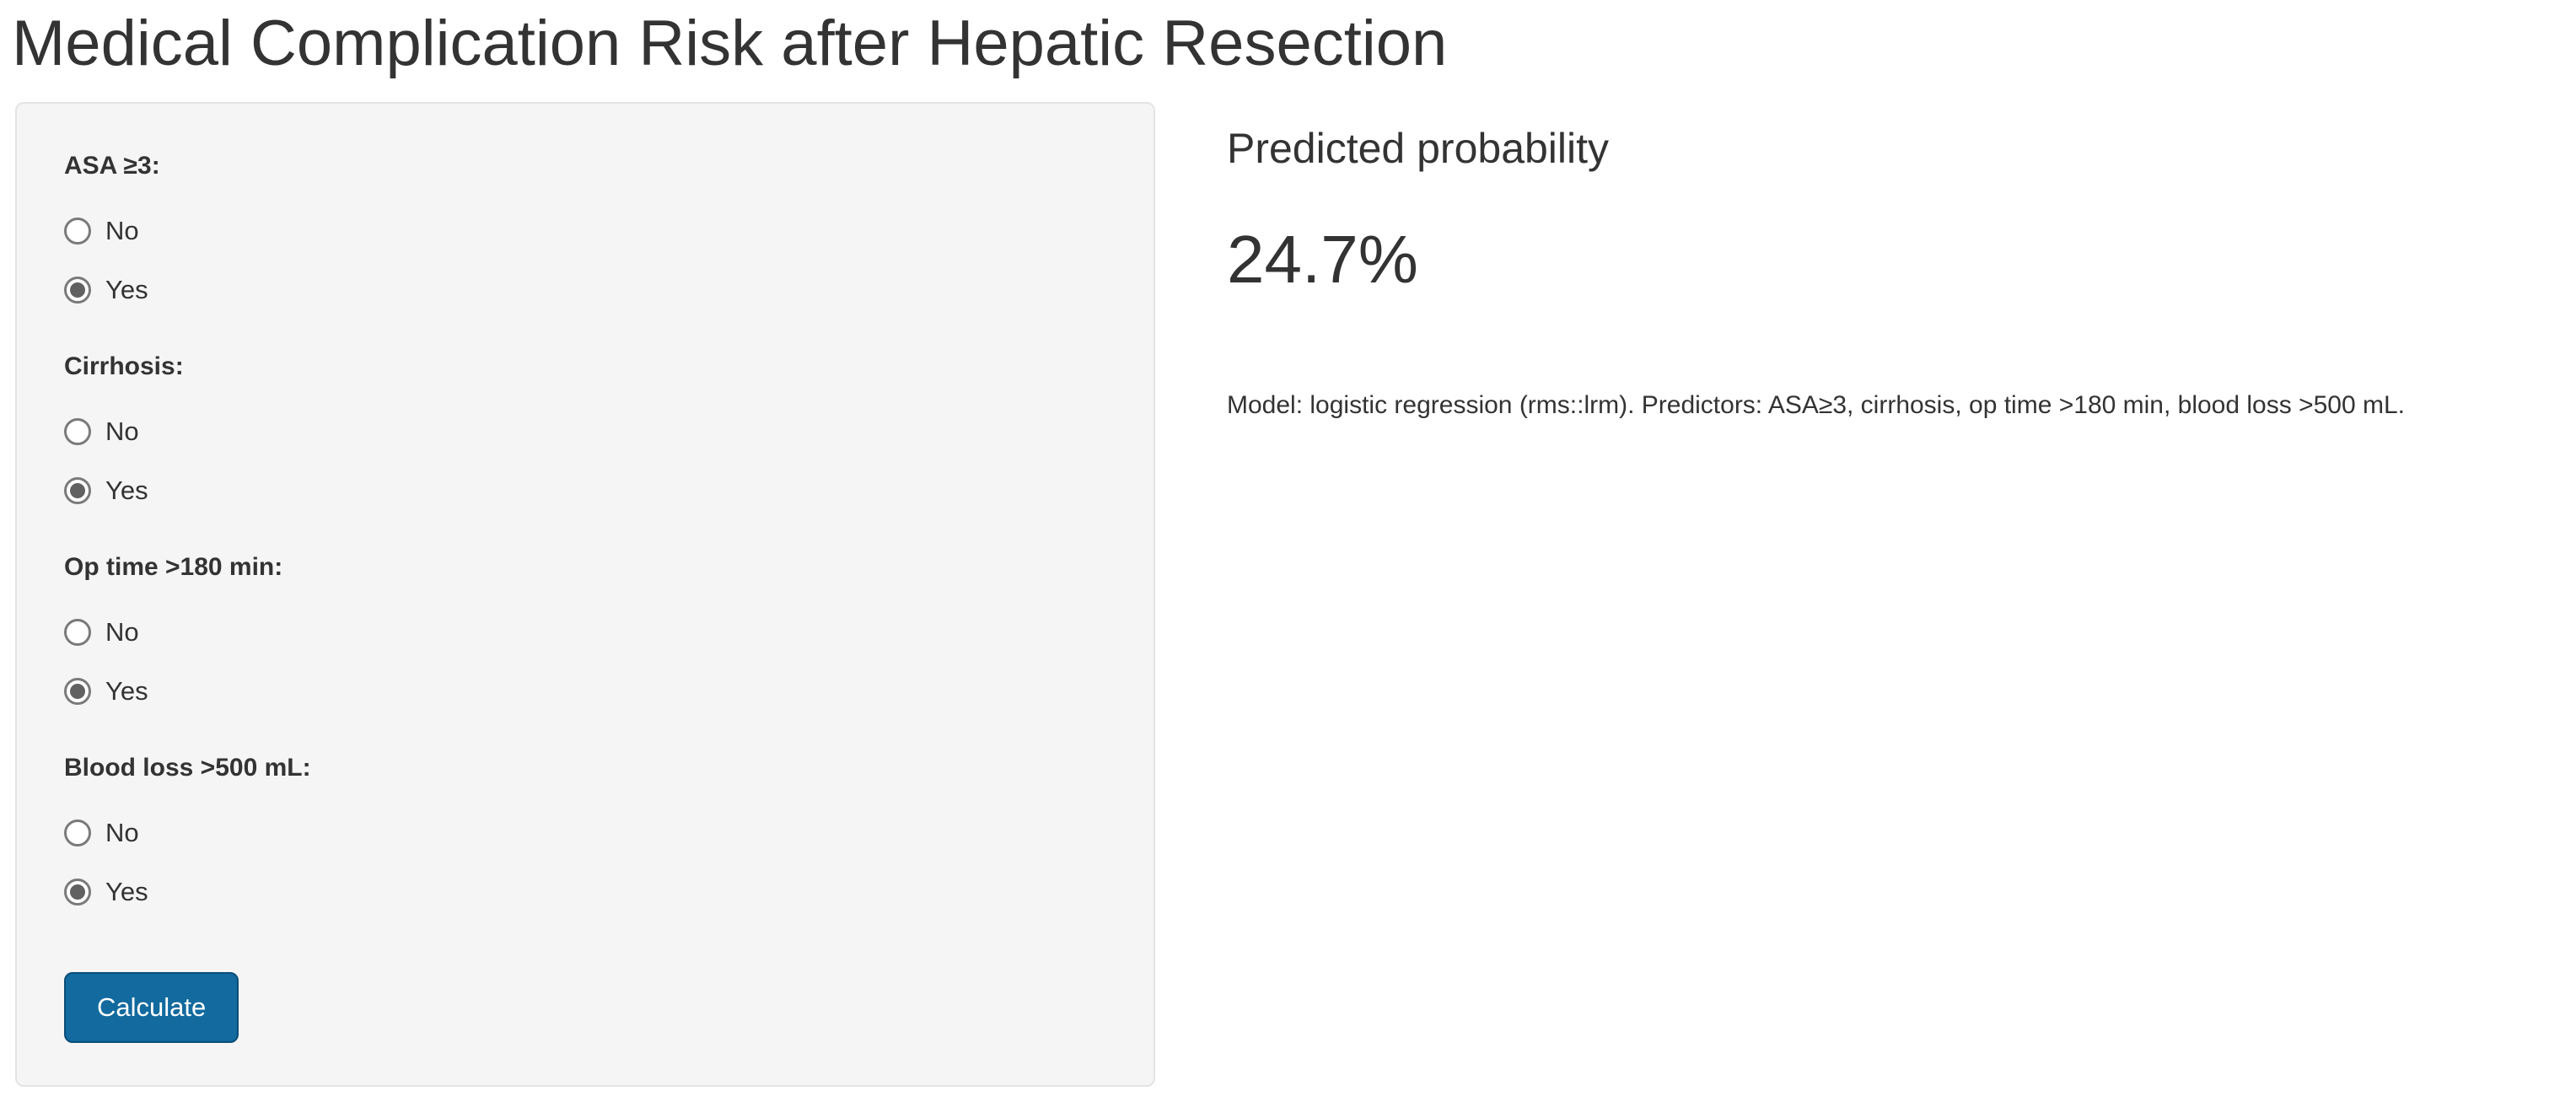 This screenshot has width=2576, height=1107. What do you see at coordinates (127, 491) in the screenshot?
I see `radio-cirrhosis-yes-label: Yes` at bounding box center [127, 491].